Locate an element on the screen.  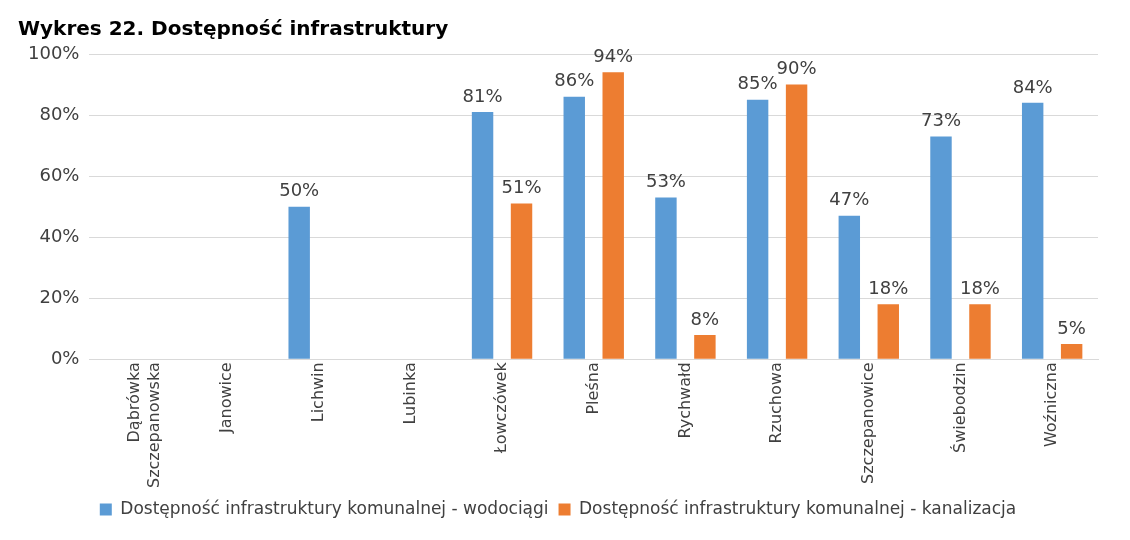
x-tick-label: Janowice is located at coordinates (226, 398).